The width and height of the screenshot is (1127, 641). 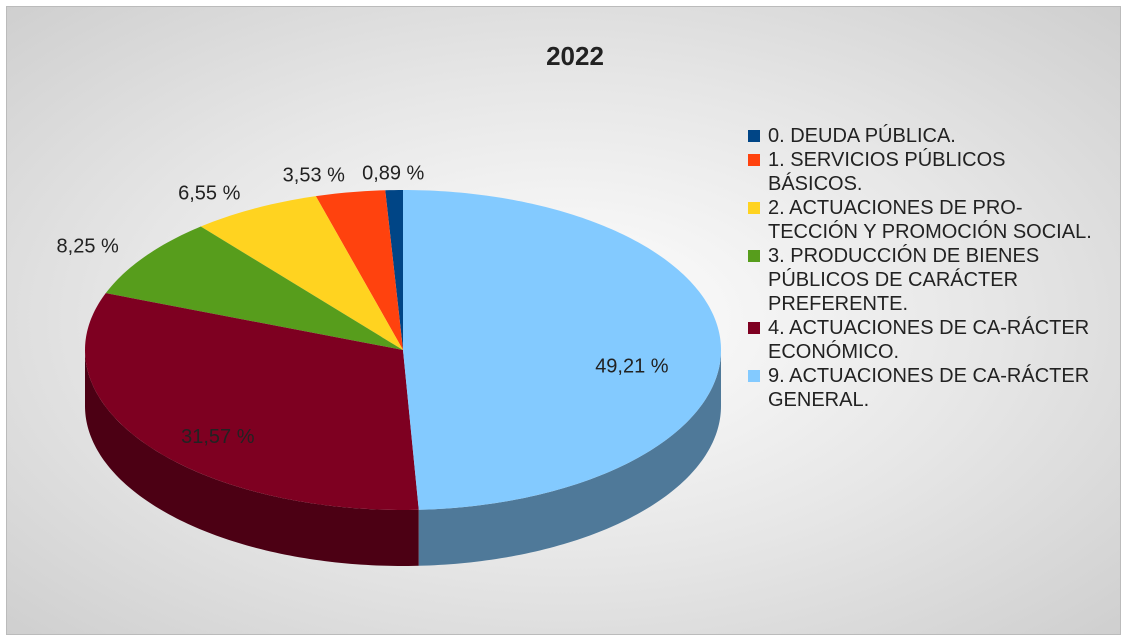 I want to click on data-label: 3,53 %, so click(x=314, y=176).